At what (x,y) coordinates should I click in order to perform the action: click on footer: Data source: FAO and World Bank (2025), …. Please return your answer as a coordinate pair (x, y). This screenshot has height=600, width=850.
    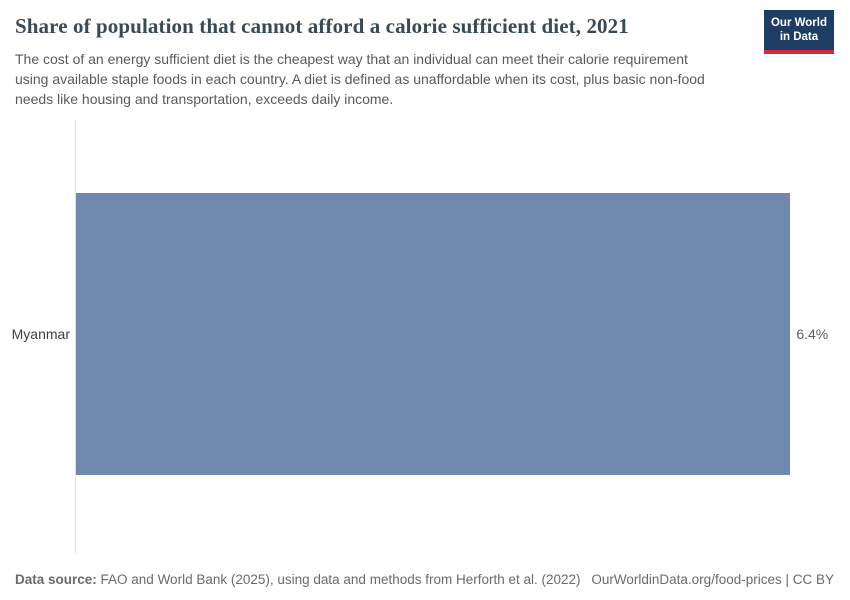
    Looking at the image, I should click on (424, 579).